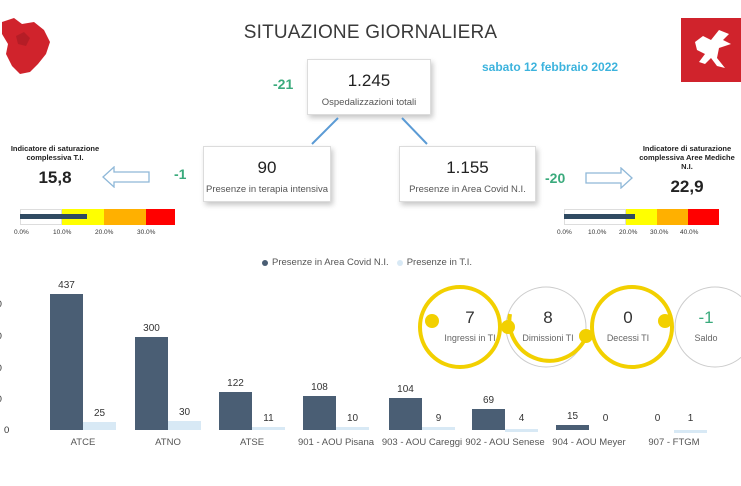  Describe the element at coordinates (550, 67) in the screenshot. I see `report-date: sabato 12 febbraio 2022` at that location.